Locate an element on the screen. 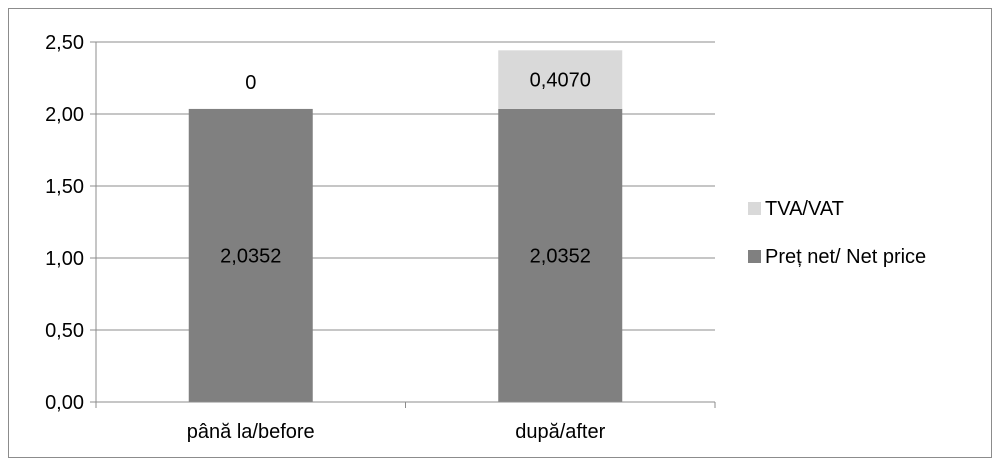 The height and width of the screenshot is (459, 995). y-tick-label: 2,00 is located at coordinates (64, 115).